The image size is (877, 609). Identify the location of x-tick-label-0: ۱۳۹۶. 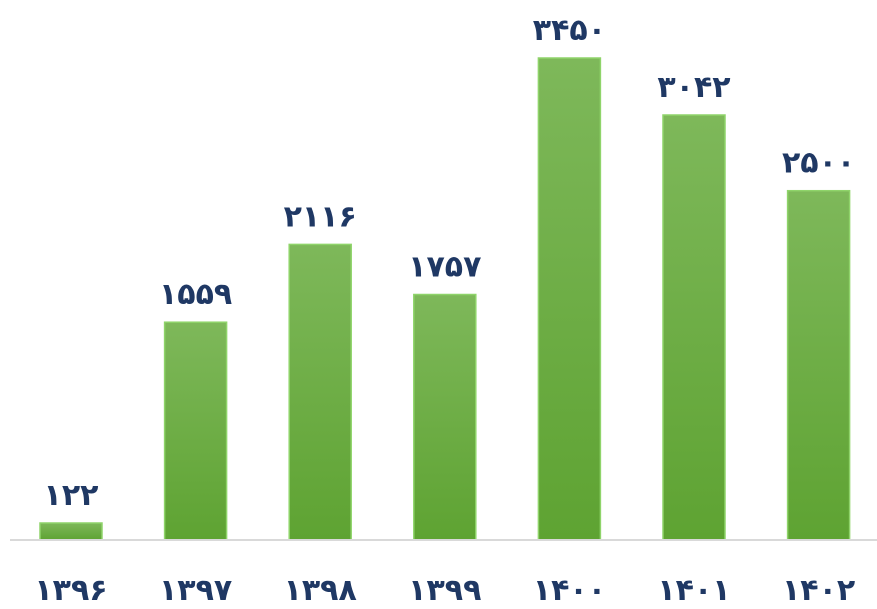
(70, 590).